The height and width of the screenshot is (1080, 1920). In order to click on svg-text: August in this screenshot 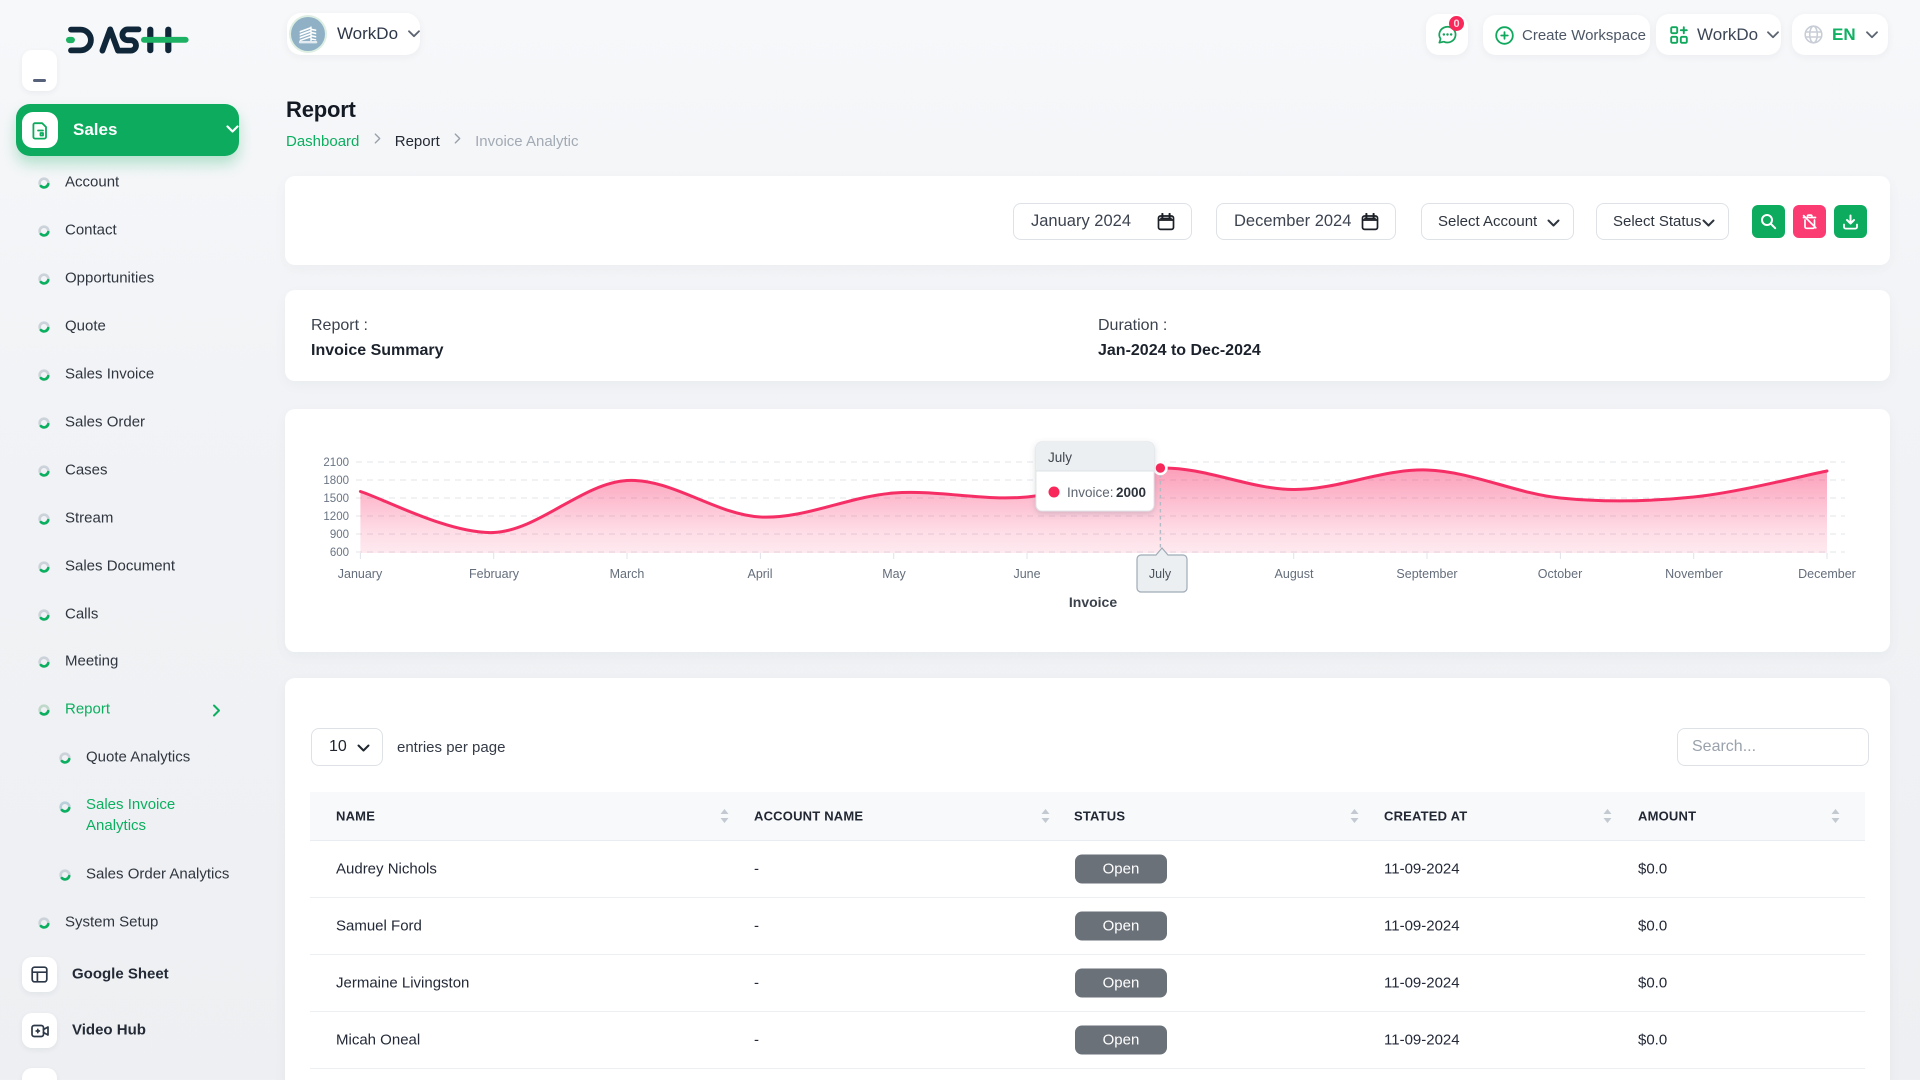, I will do `click(1294, 574)`.